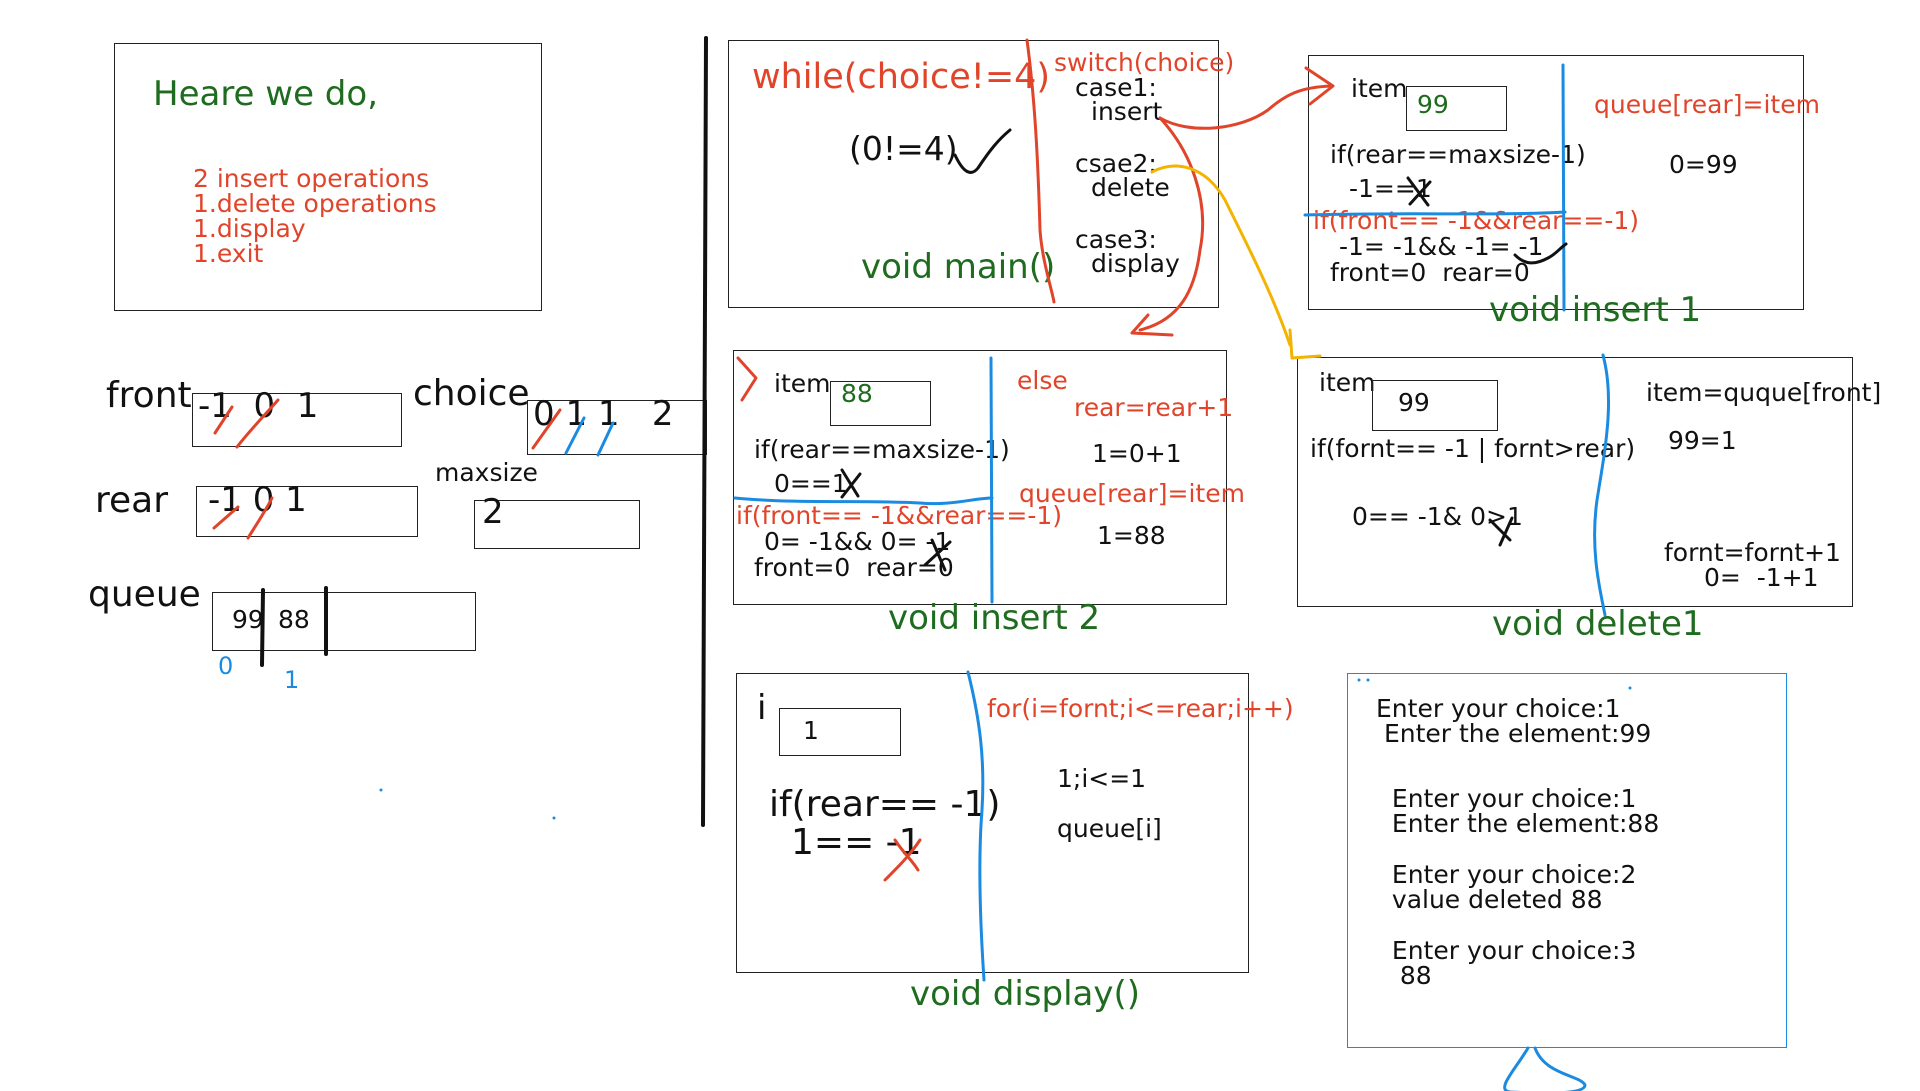 The height and width of the screenshot is (1091, 1920). I want to click on front-box, so click(297, 420).